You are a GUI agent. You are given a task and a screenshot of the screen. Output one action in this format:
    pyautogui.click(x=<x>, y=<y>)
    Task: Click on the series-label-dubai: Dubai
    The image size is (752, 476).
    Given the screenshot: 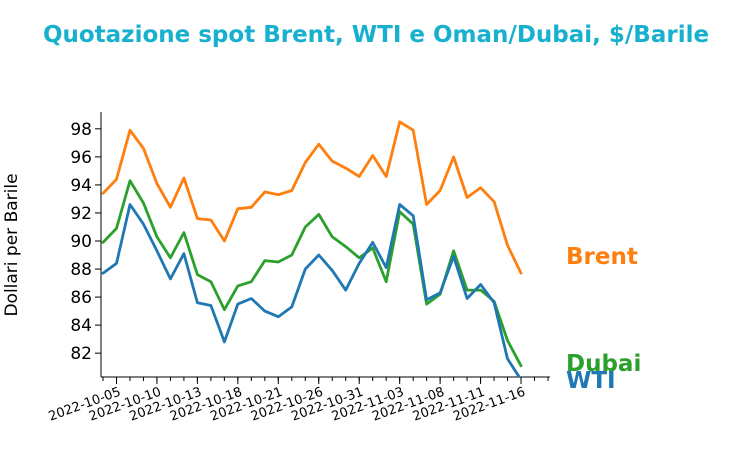 What is the action you would take?
    pyautogui.click(x=603, y=364)
    